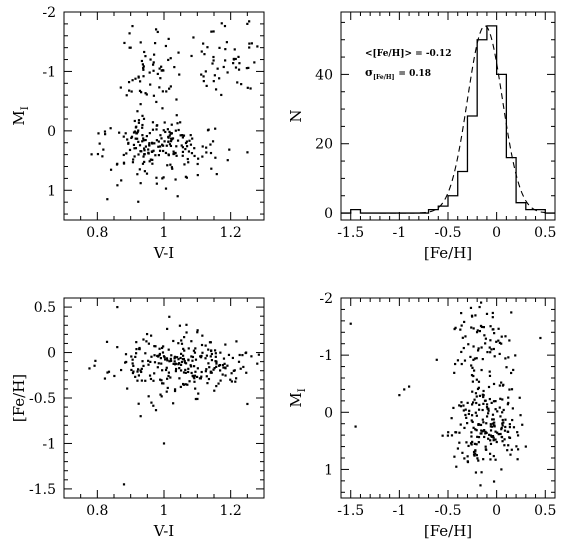 The width and height of the screenshot is (570, 559). Describe the element at coordinates (545, 233) in the screenshot. I see `x-tick-label: 0.5` at that location.